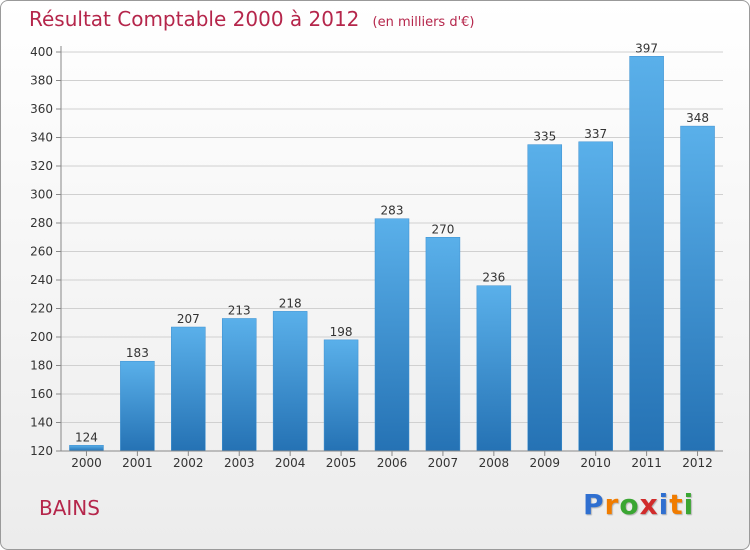 The image size is (750, 550). I want to click on data-label: 198, so click(341, 332).